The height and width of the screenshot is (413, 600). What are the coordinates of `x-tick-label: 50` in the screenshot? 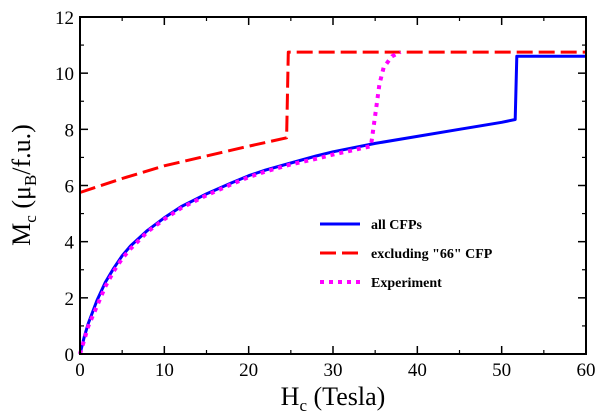 It's located at (501, 370).